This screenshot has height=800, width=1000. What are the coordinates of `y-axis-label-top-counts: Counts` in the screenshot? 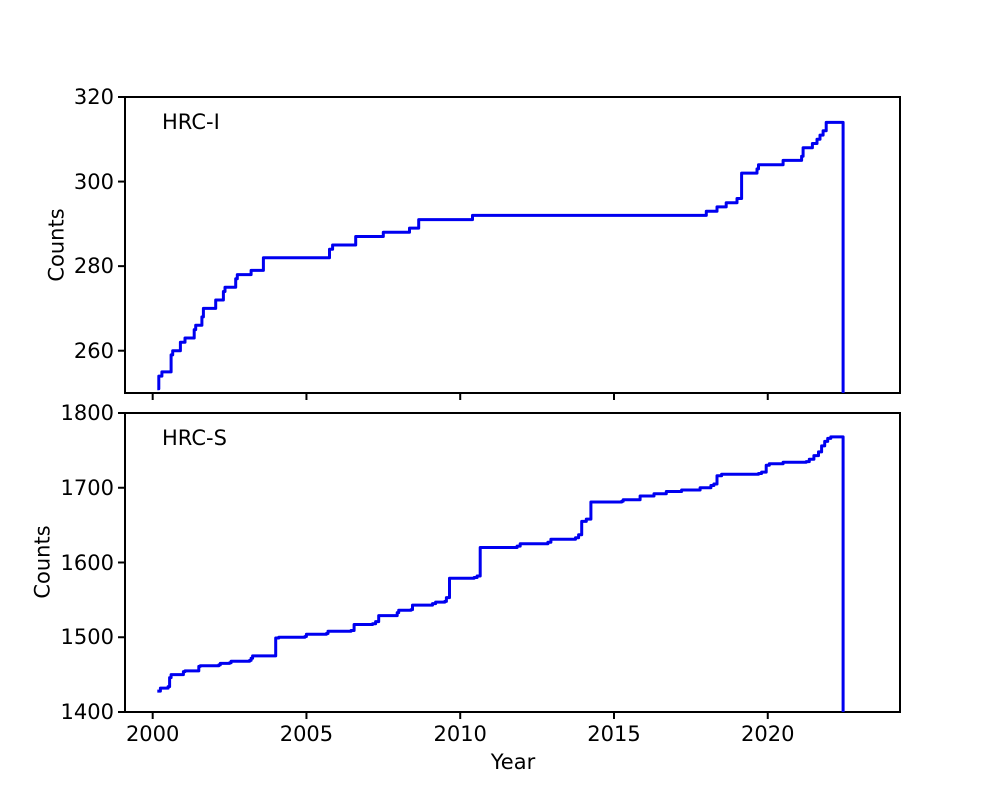 It's located at (56, 245).